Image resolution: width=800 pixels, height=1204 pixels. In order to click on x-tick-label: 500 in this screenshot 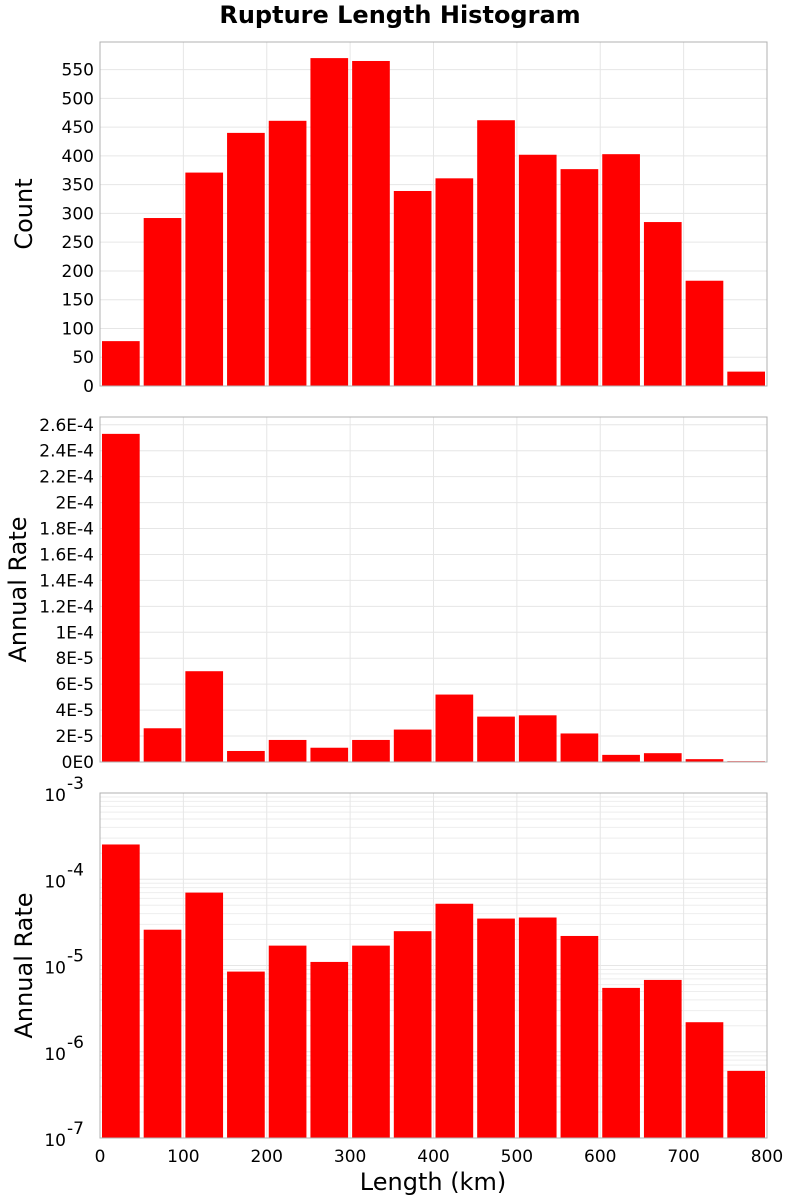, I will do `click(517, 1157)`.